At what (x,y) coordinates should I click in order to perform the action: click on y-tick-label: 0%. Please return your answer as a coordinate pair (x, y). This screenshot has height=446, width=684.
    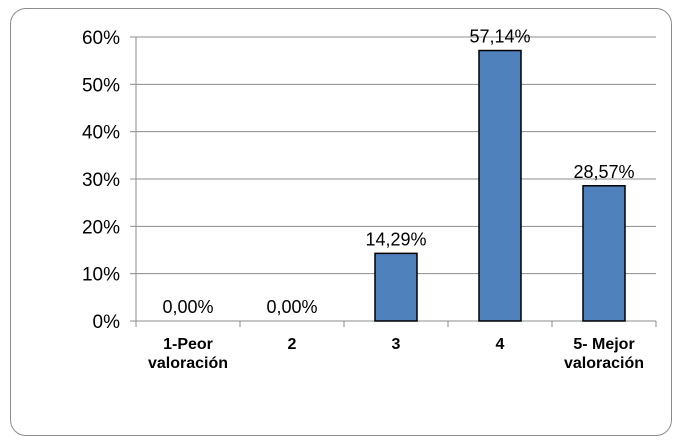
    Looking at the image, I should click on (107, 322).